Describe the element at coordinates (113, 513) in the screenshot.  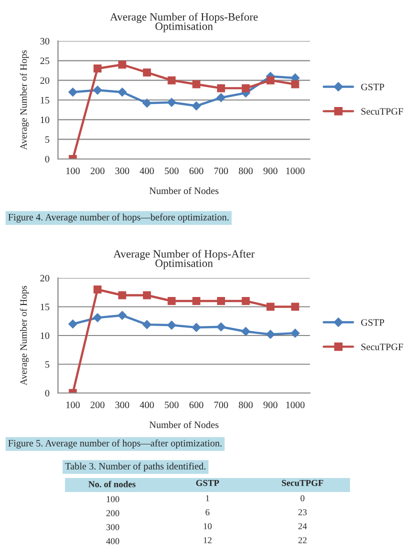
I see `y-tick-label: 200` at that location.